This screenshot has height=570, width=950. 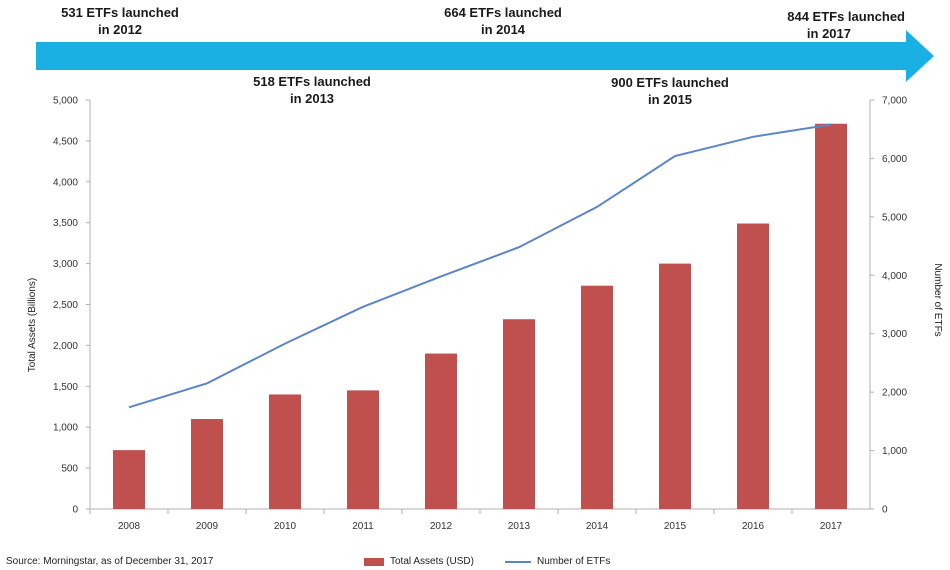 I want to click on bar-2017, so click(x=831, y=316).